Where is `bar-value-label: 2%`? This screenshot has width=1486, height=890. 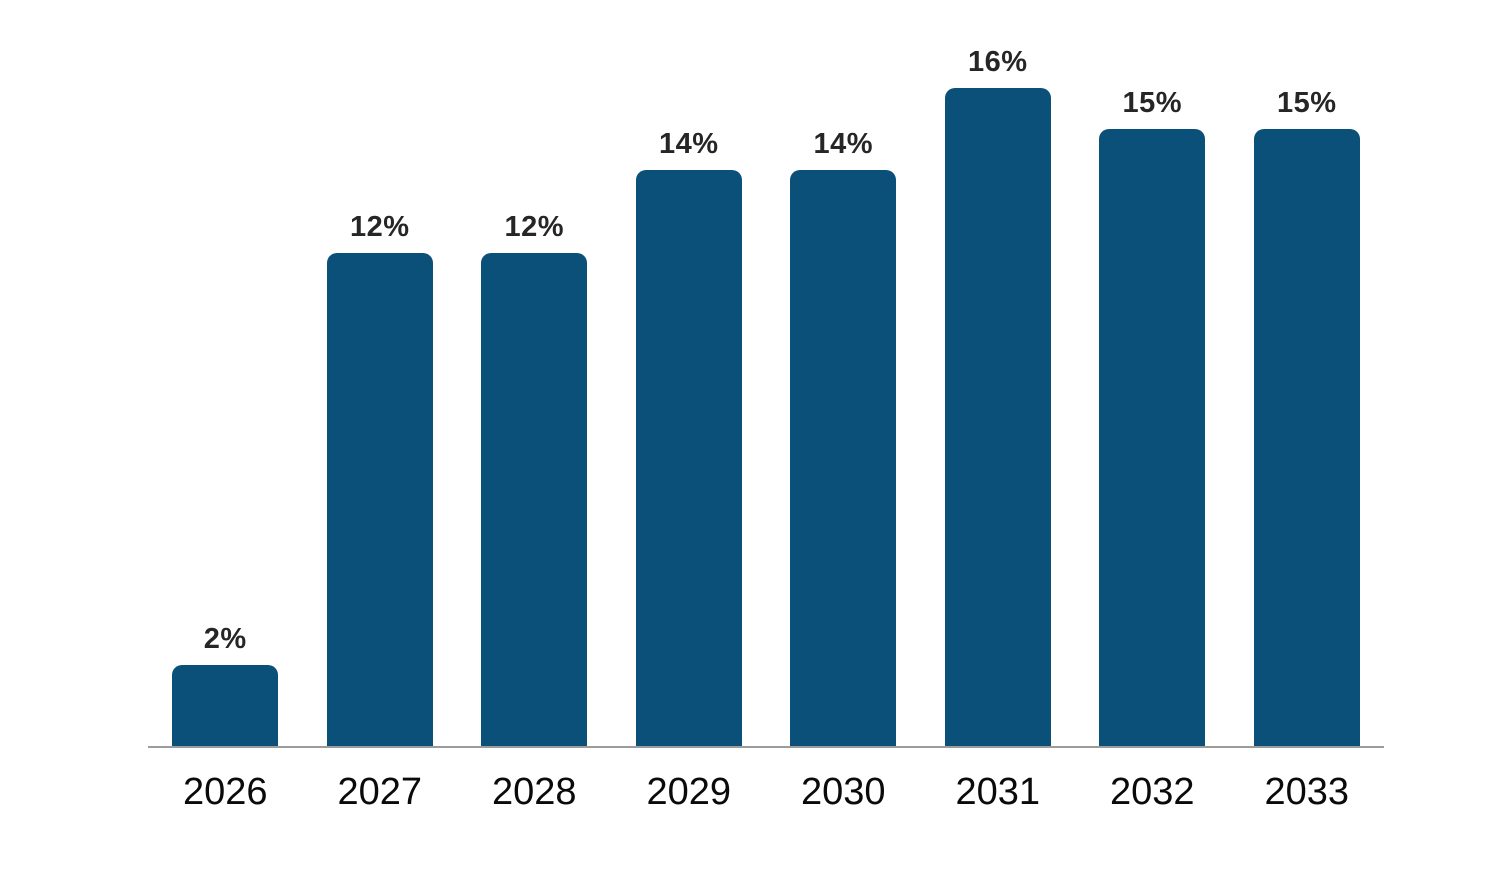
bar-value-label: 2% is located at coordinates (225, 639).